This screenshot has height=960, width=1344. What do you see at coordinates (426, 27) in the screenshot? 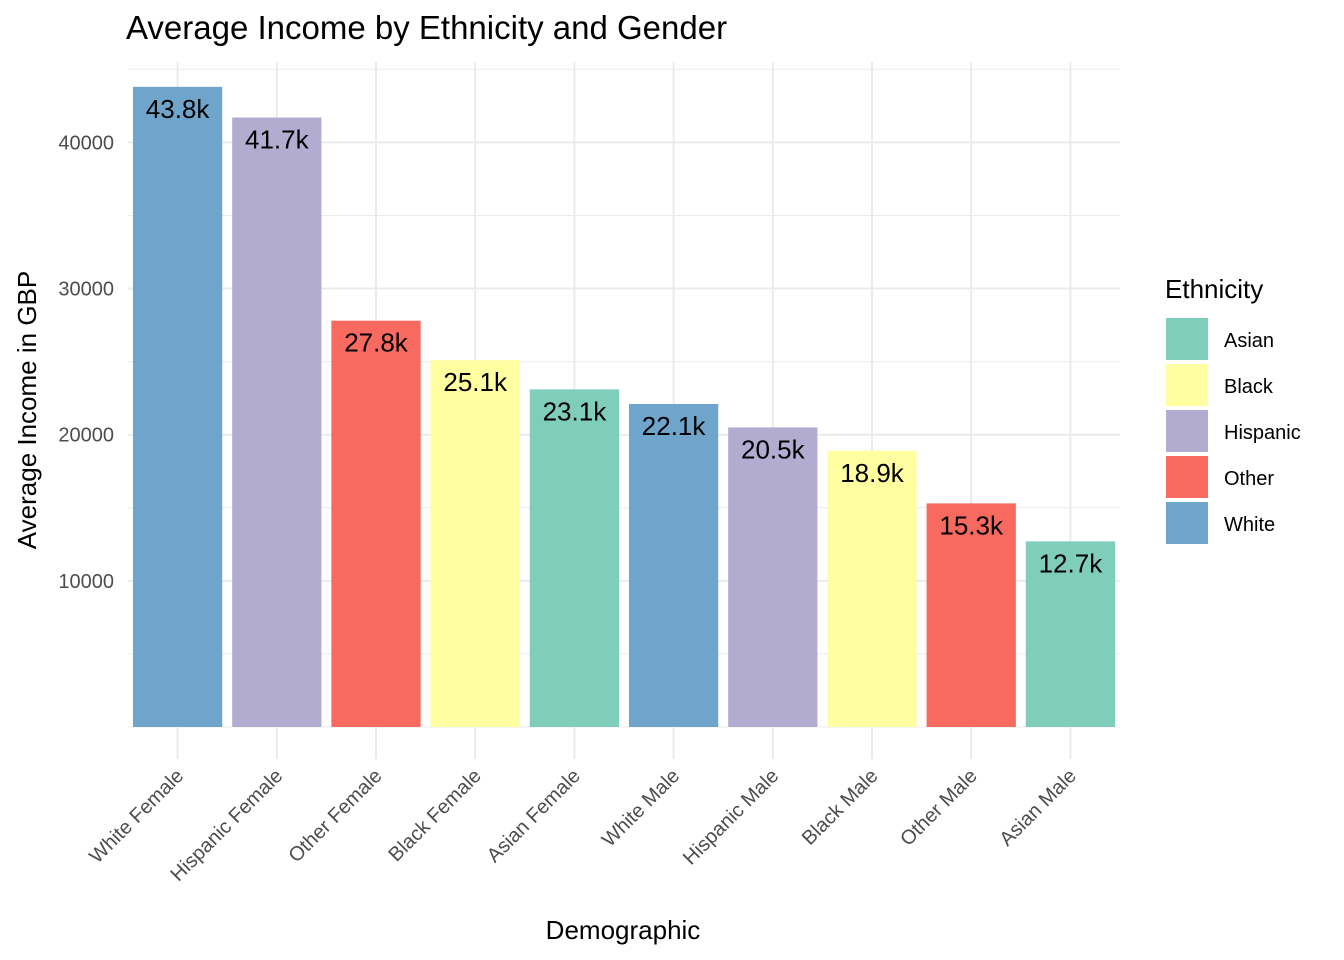
I see `chart-title: Average Income by Ethnicity and Gender` at bounding box center [426, 27].